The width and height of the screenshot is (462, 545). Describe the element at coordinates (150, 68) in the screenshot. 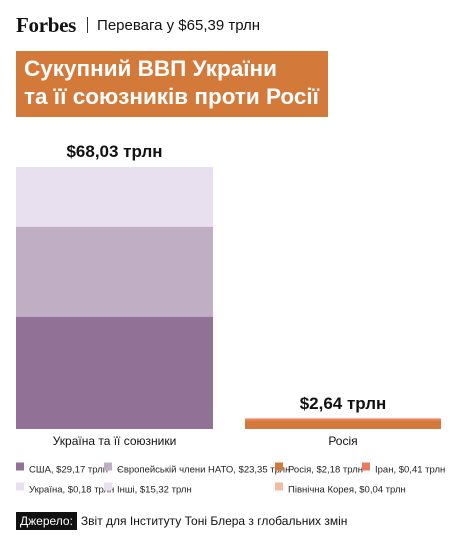

I see `title-line-1: Сукупний ВВП України` at that location.